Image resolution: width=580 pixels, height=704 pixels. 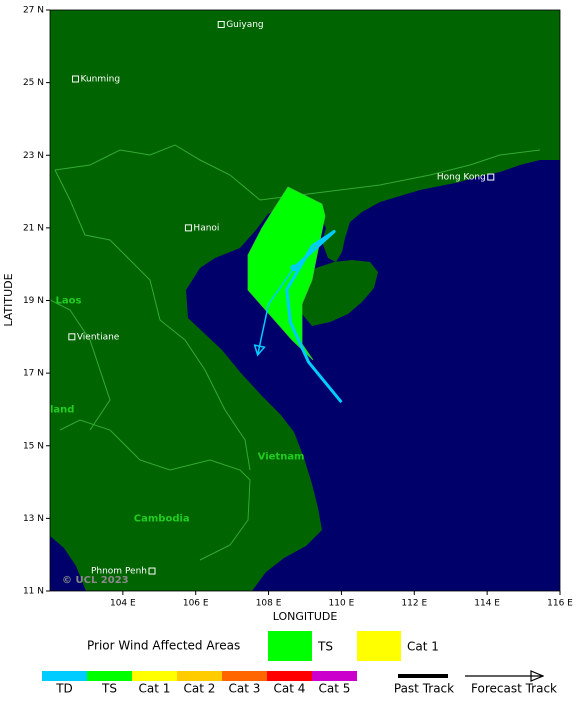 What do you see at coordinates (8, 299) in the screenshot?
I see `y-axis-label: LATITUDE` at bounding box center [8, 299].